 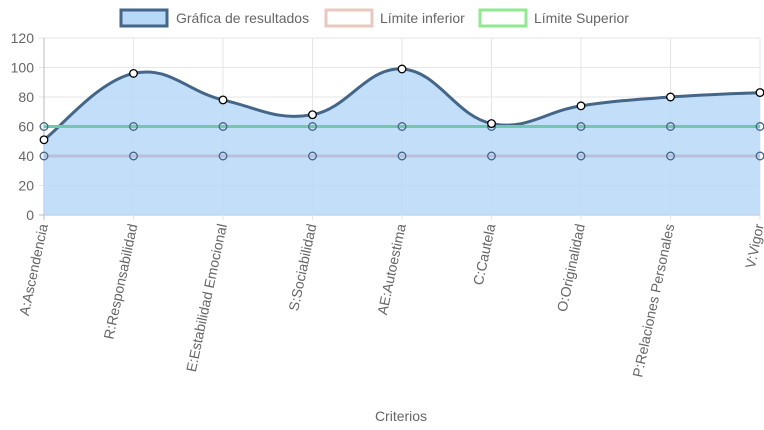 What do you see at coordinates (242, 18) in the screenshot?
I see `legend-label-resultados: Gráfica de resultados` at bounding box center [242, 18].